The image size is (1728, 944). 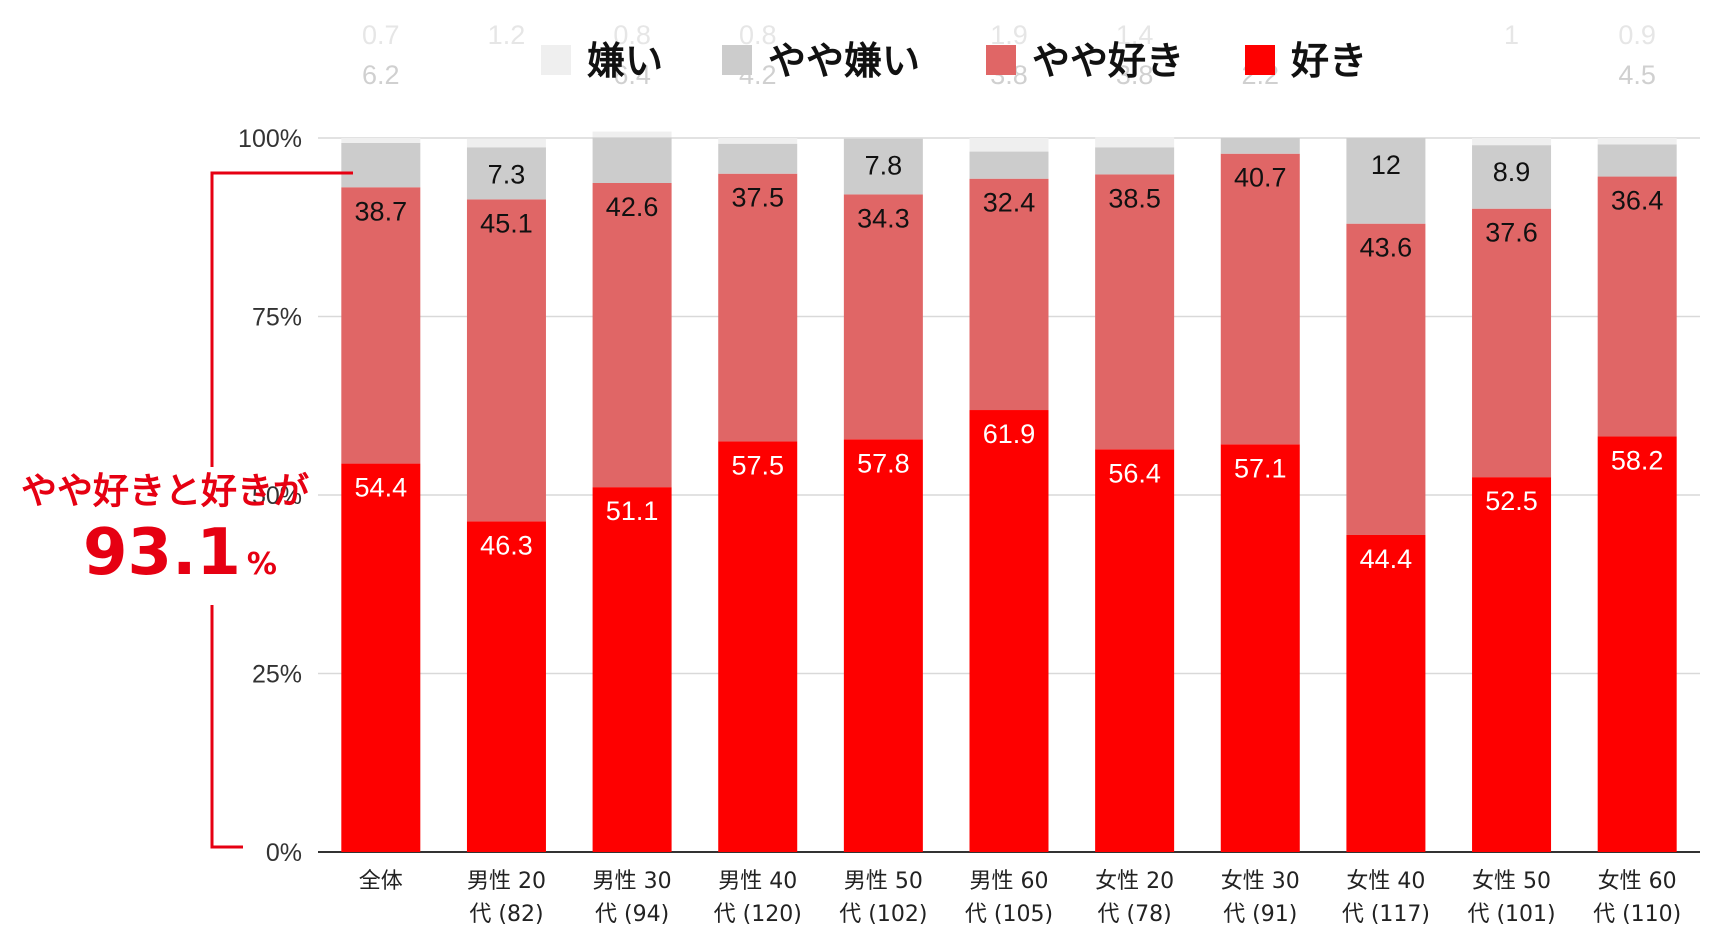 What do you see at coordinates (1135, 75) in the screenshot?
I see `data-label: 3.8` at bounding box center [1135, 75].